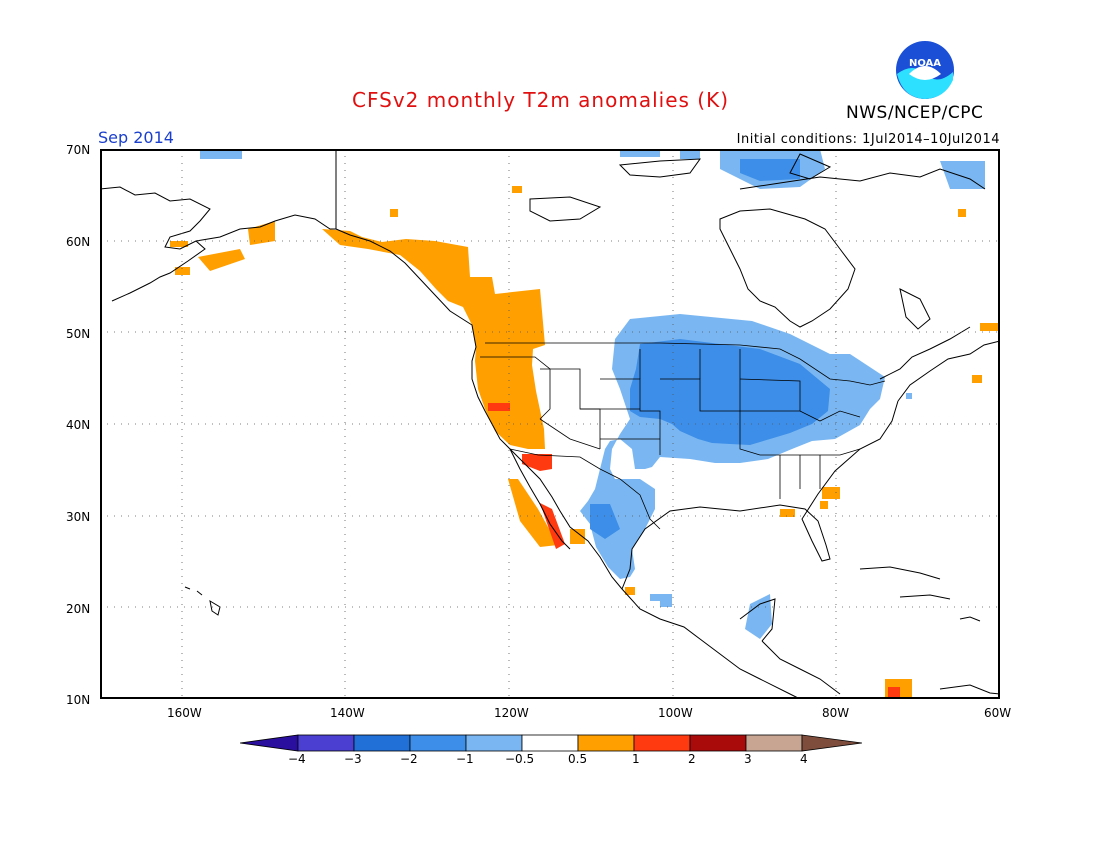 This screenshot has width=1100, height=850. I want to click on colorbar-label: −0.5, so click(520, 759).